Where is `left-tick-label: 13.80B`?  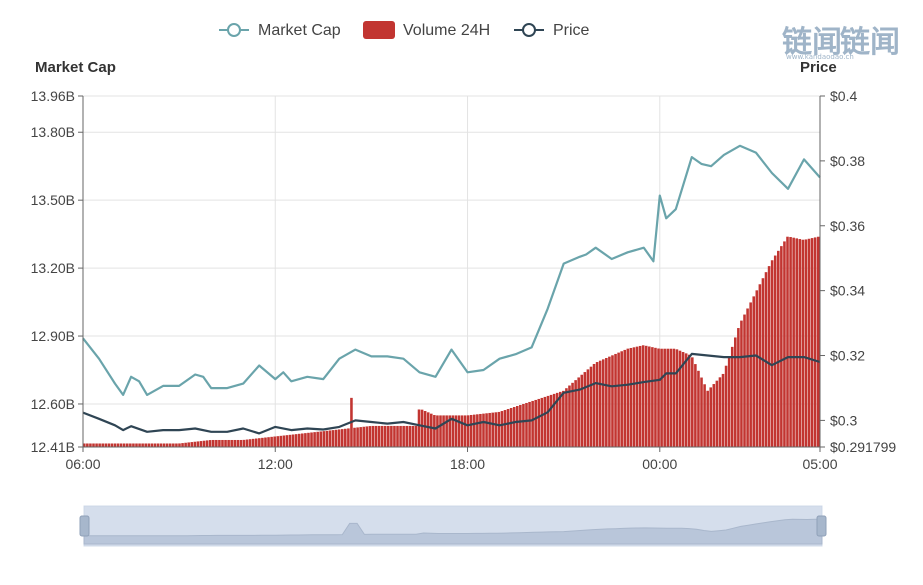 left-tick-label: 13.80B is located at coordinates (53, 132).